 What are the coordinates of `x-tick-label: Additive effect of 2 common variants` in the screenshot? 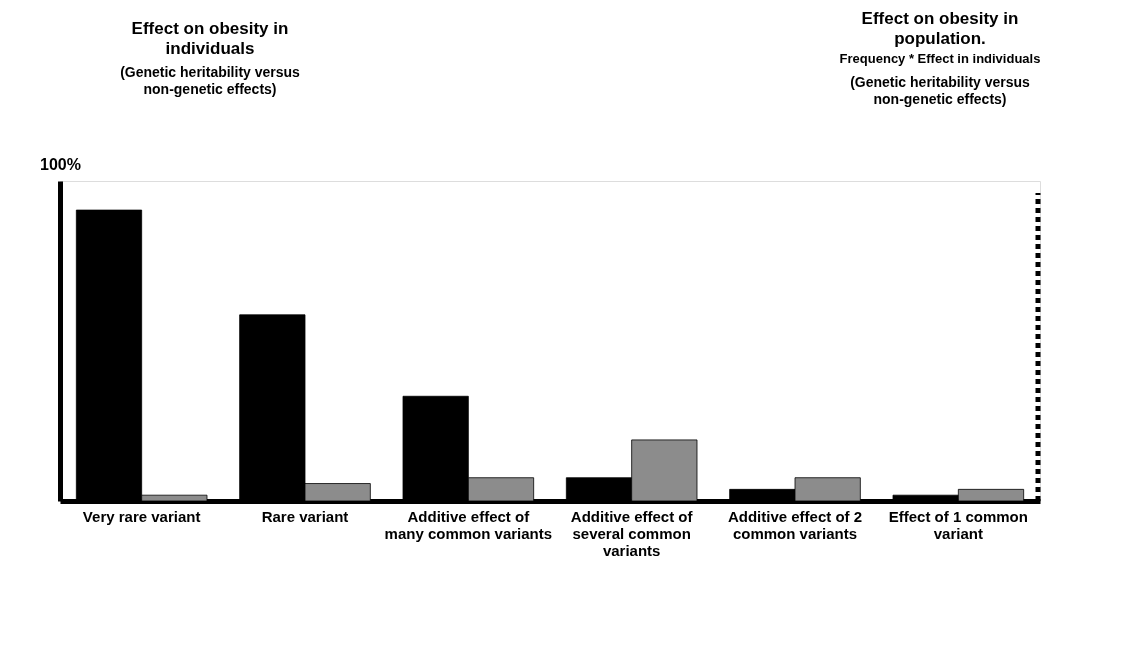 It's located at (795, 524).